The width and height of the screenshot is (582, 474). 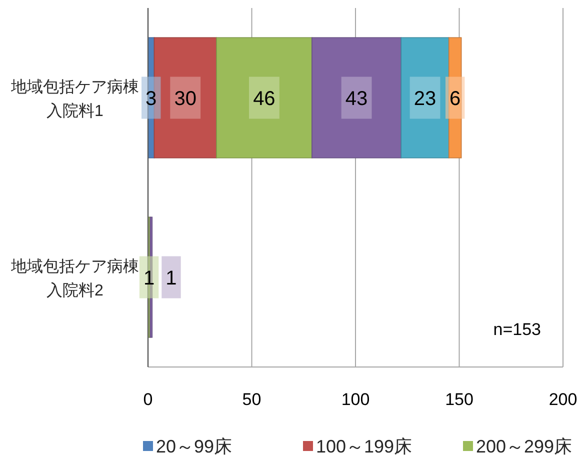 I want to click on data-label: 30, so click(x=185, y=99).